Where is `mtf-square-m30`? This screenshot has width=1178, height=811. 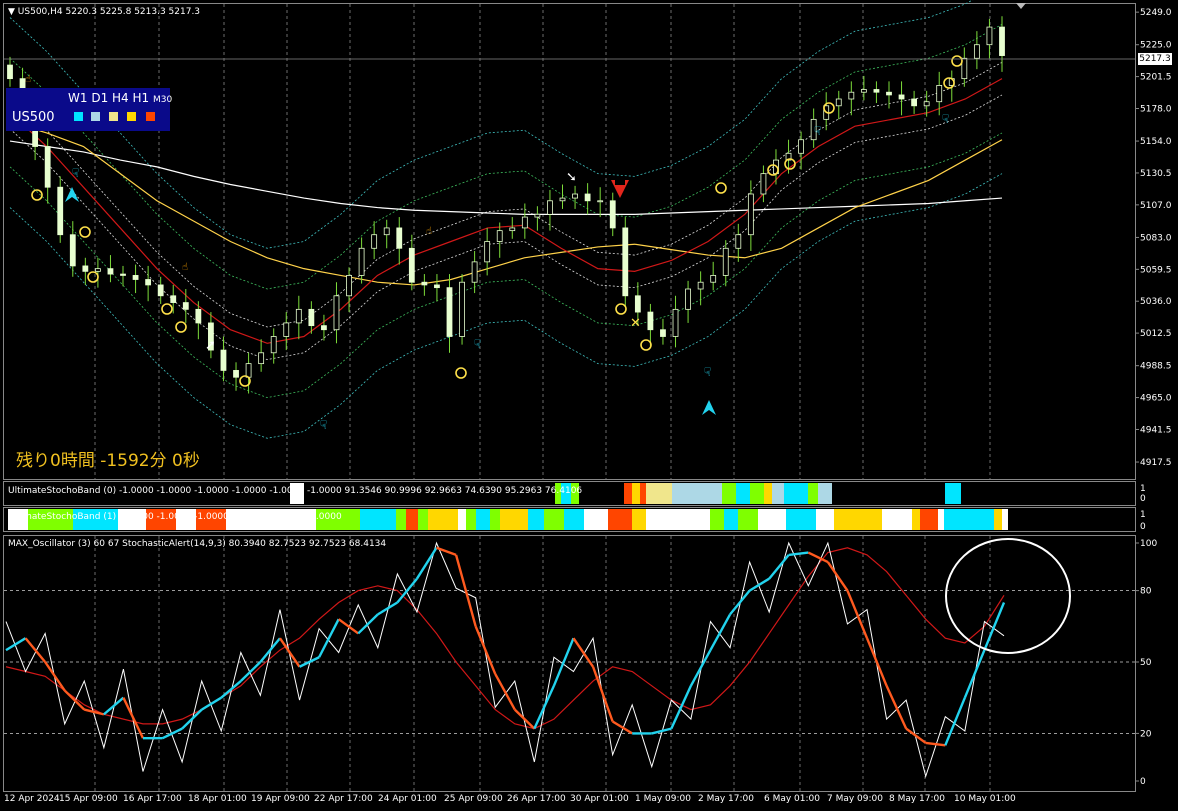
mtf-square-m30 is located at coordinates (150, 116).